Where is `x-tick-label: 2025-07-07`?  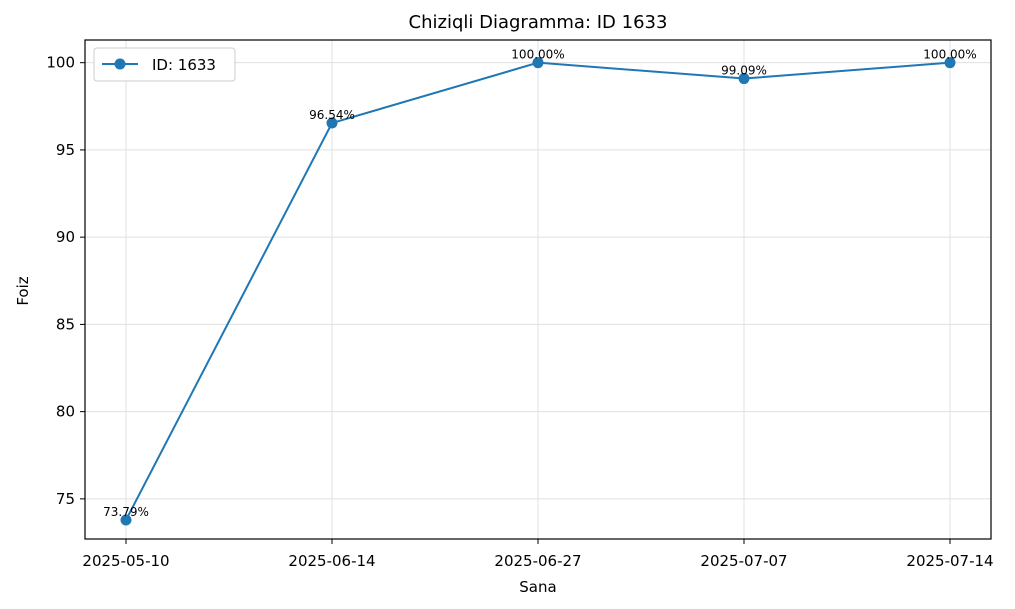
x-tick-label: 2025-07-07 is located at coordinates (743, 561).